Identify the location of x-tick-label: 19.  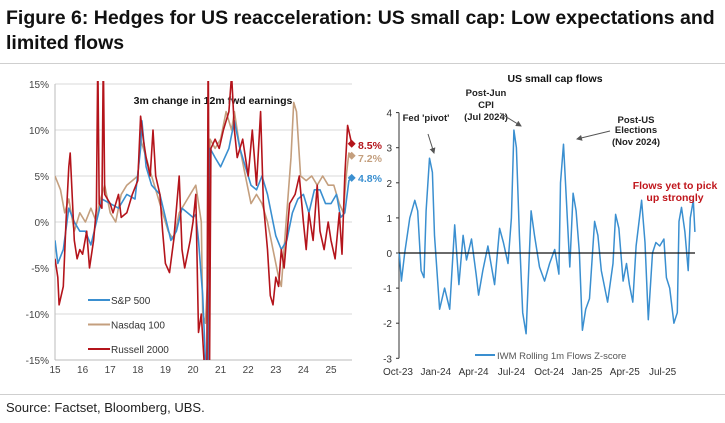
(166, 370).